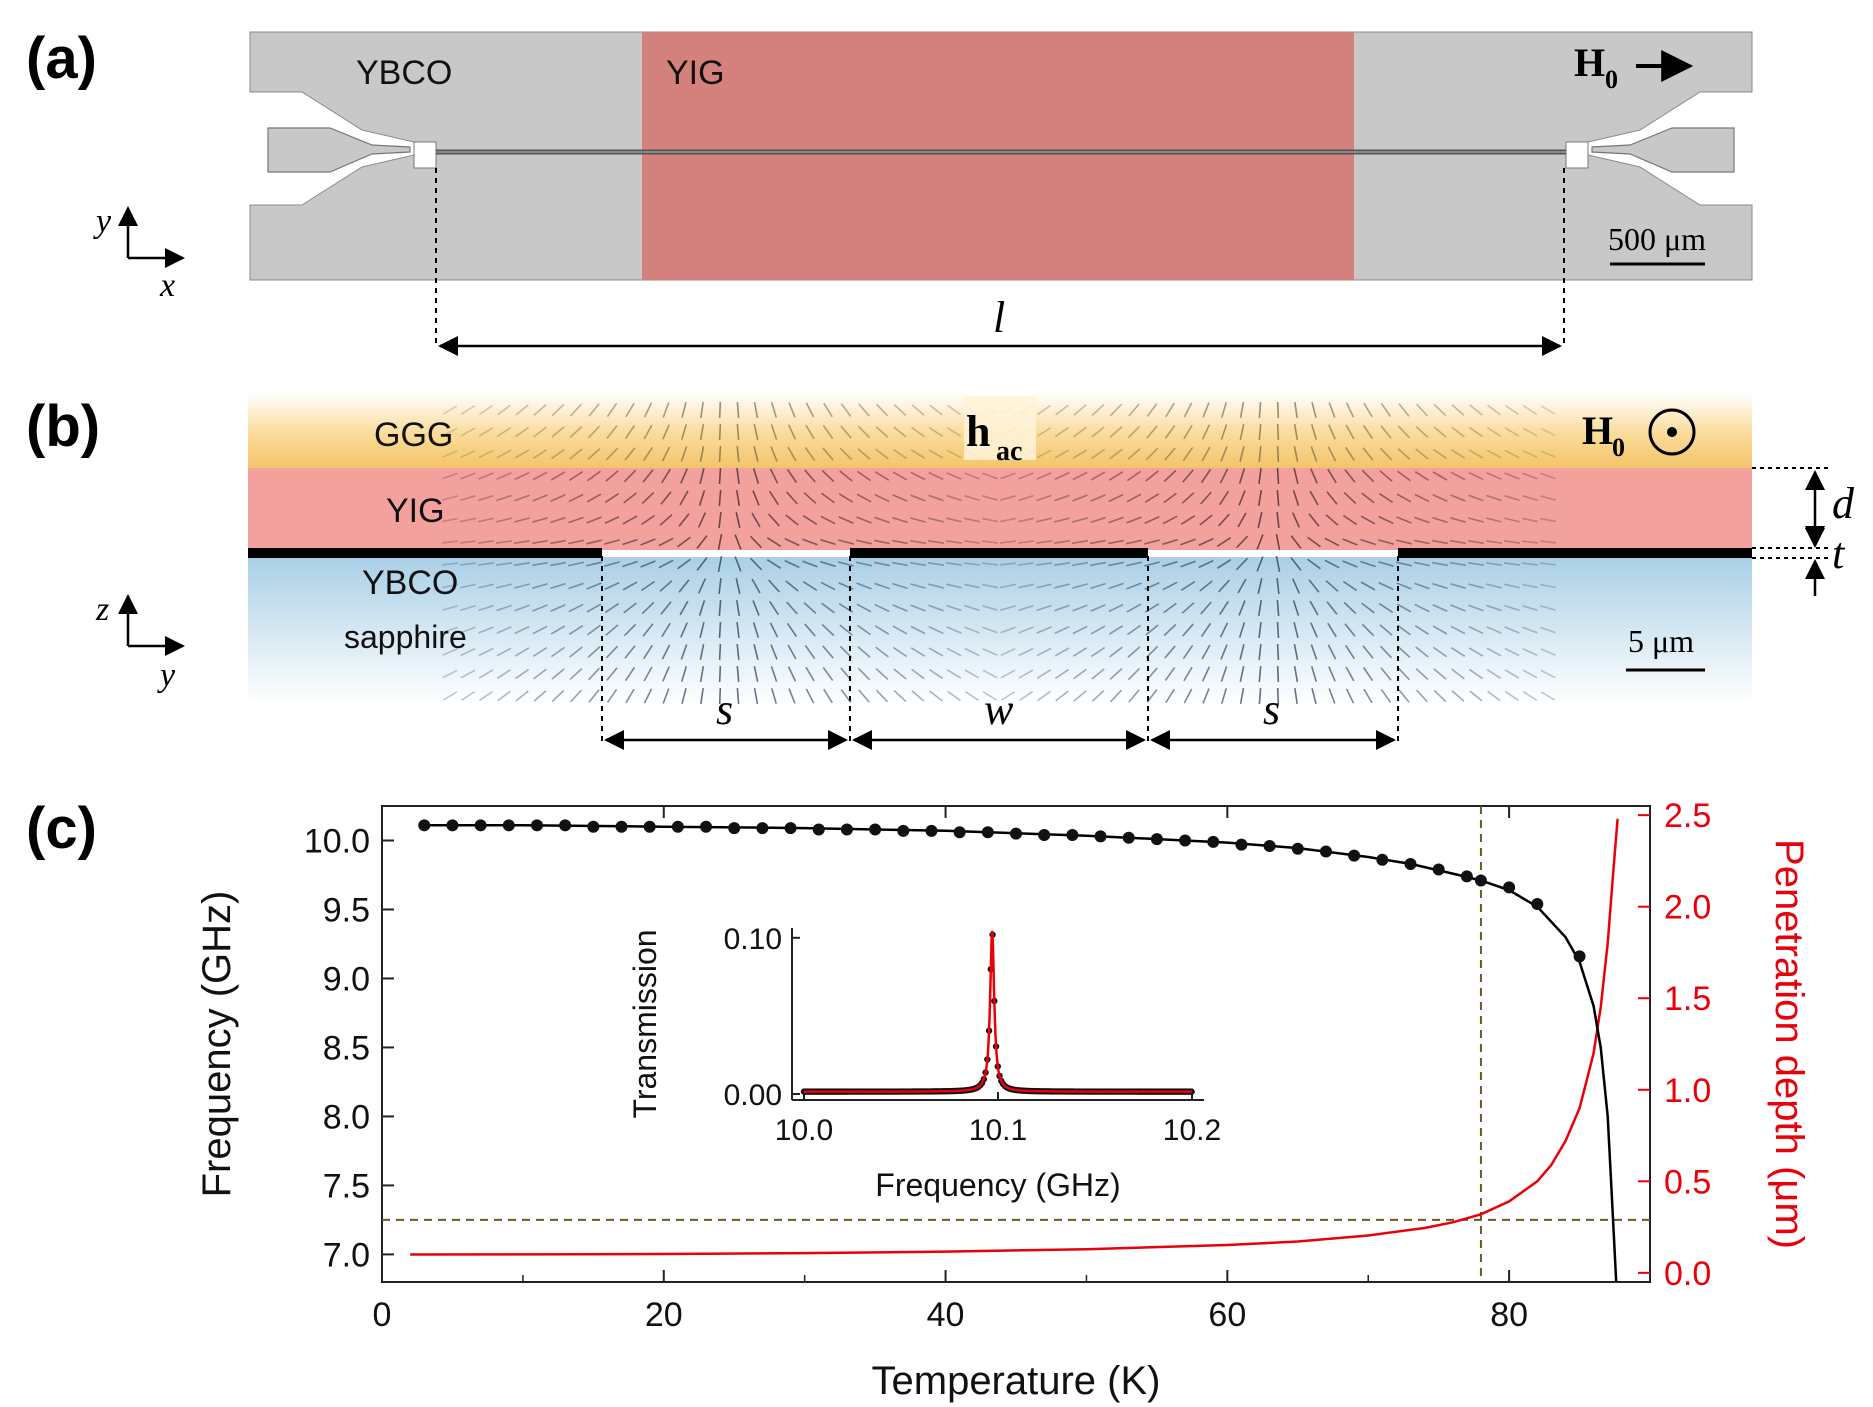 The height and width of the screenshot is (1407, 1873). I want to click on yig-layer, so click(1000, 509).